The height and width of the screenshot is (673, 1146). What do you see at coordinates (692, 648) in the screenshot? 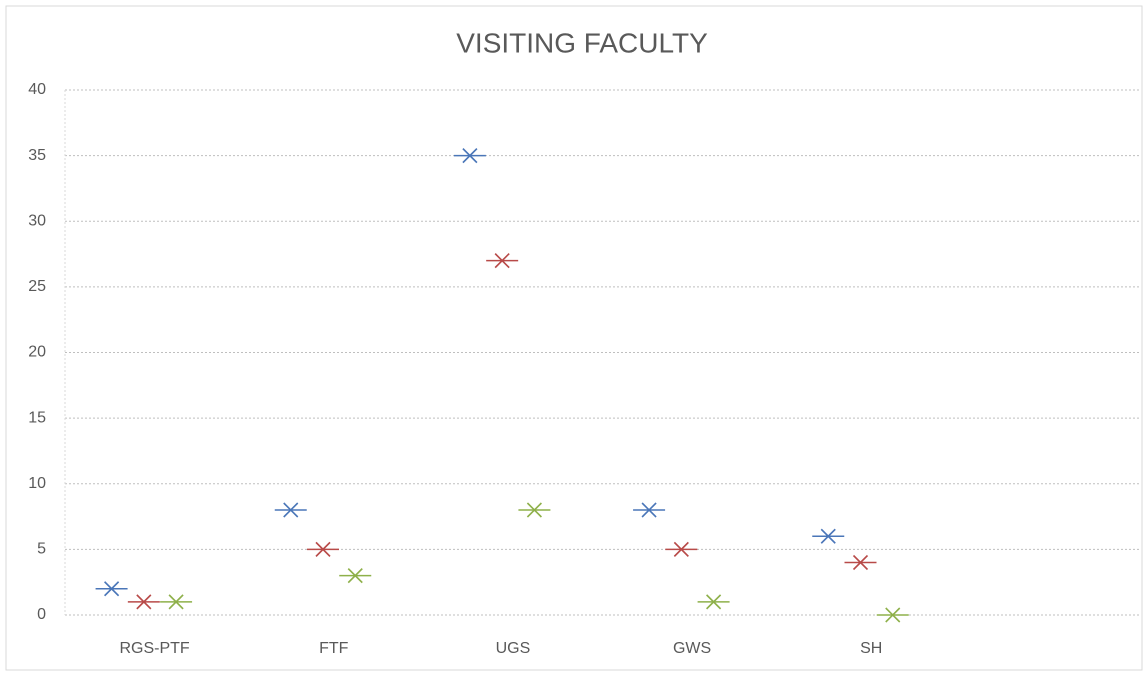
I see `x-tick-label: GWS` at bounding box center [692, 648].